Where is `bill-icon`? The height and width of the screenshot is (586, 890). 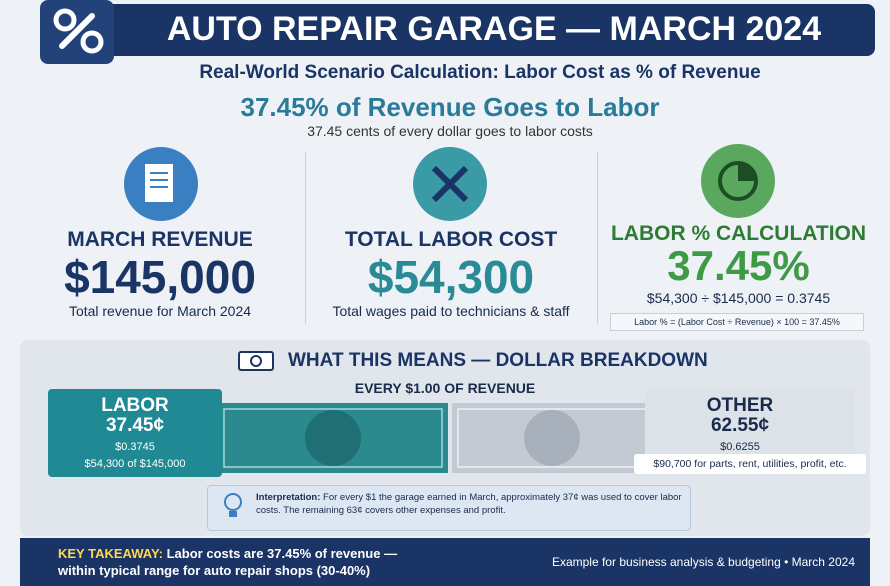
bill-icon is located at coordinates (256, 361).